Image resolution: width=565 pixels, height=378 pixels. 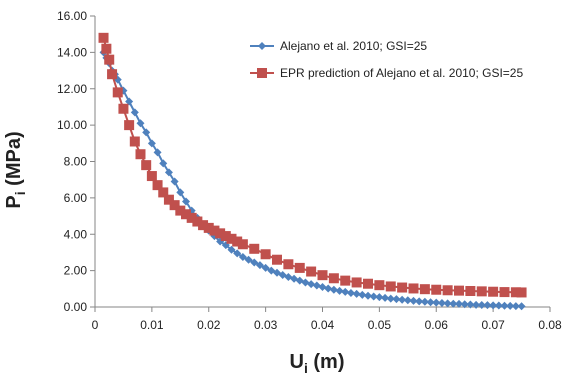 What do you see at coordinates (380, 325) in the screenshot?
I see `x-tick-label: 0.05` at bounding box center [380, 325].